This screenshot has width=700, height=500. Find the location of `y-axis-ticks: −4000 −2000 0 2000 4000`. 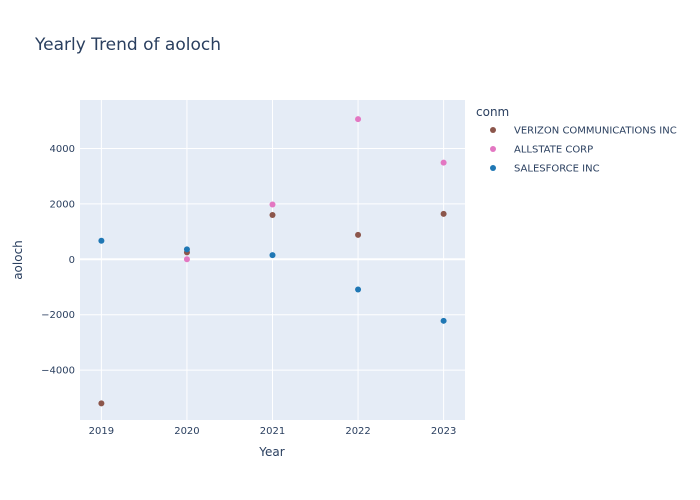

y-axis-ticks: −4000 −2000 0 2000 4000 is located at coordinates (58, 260).